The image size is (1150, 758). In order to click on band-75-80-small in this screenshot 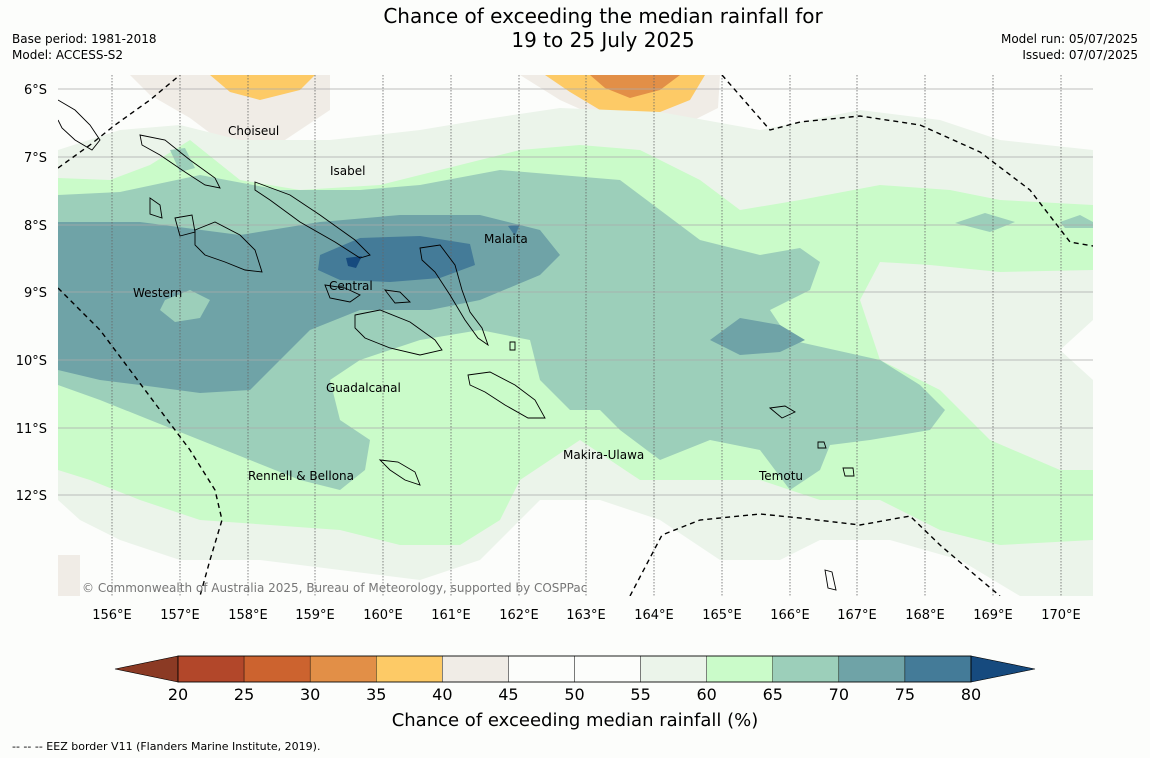, I will do `click(514, 230)`.